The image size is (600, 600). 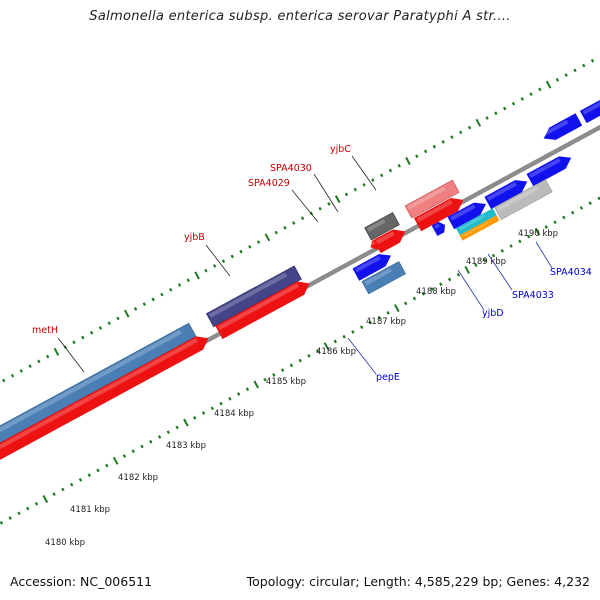 I want to click on gene-label-top: SPA4030, so click(x=291, y=168).